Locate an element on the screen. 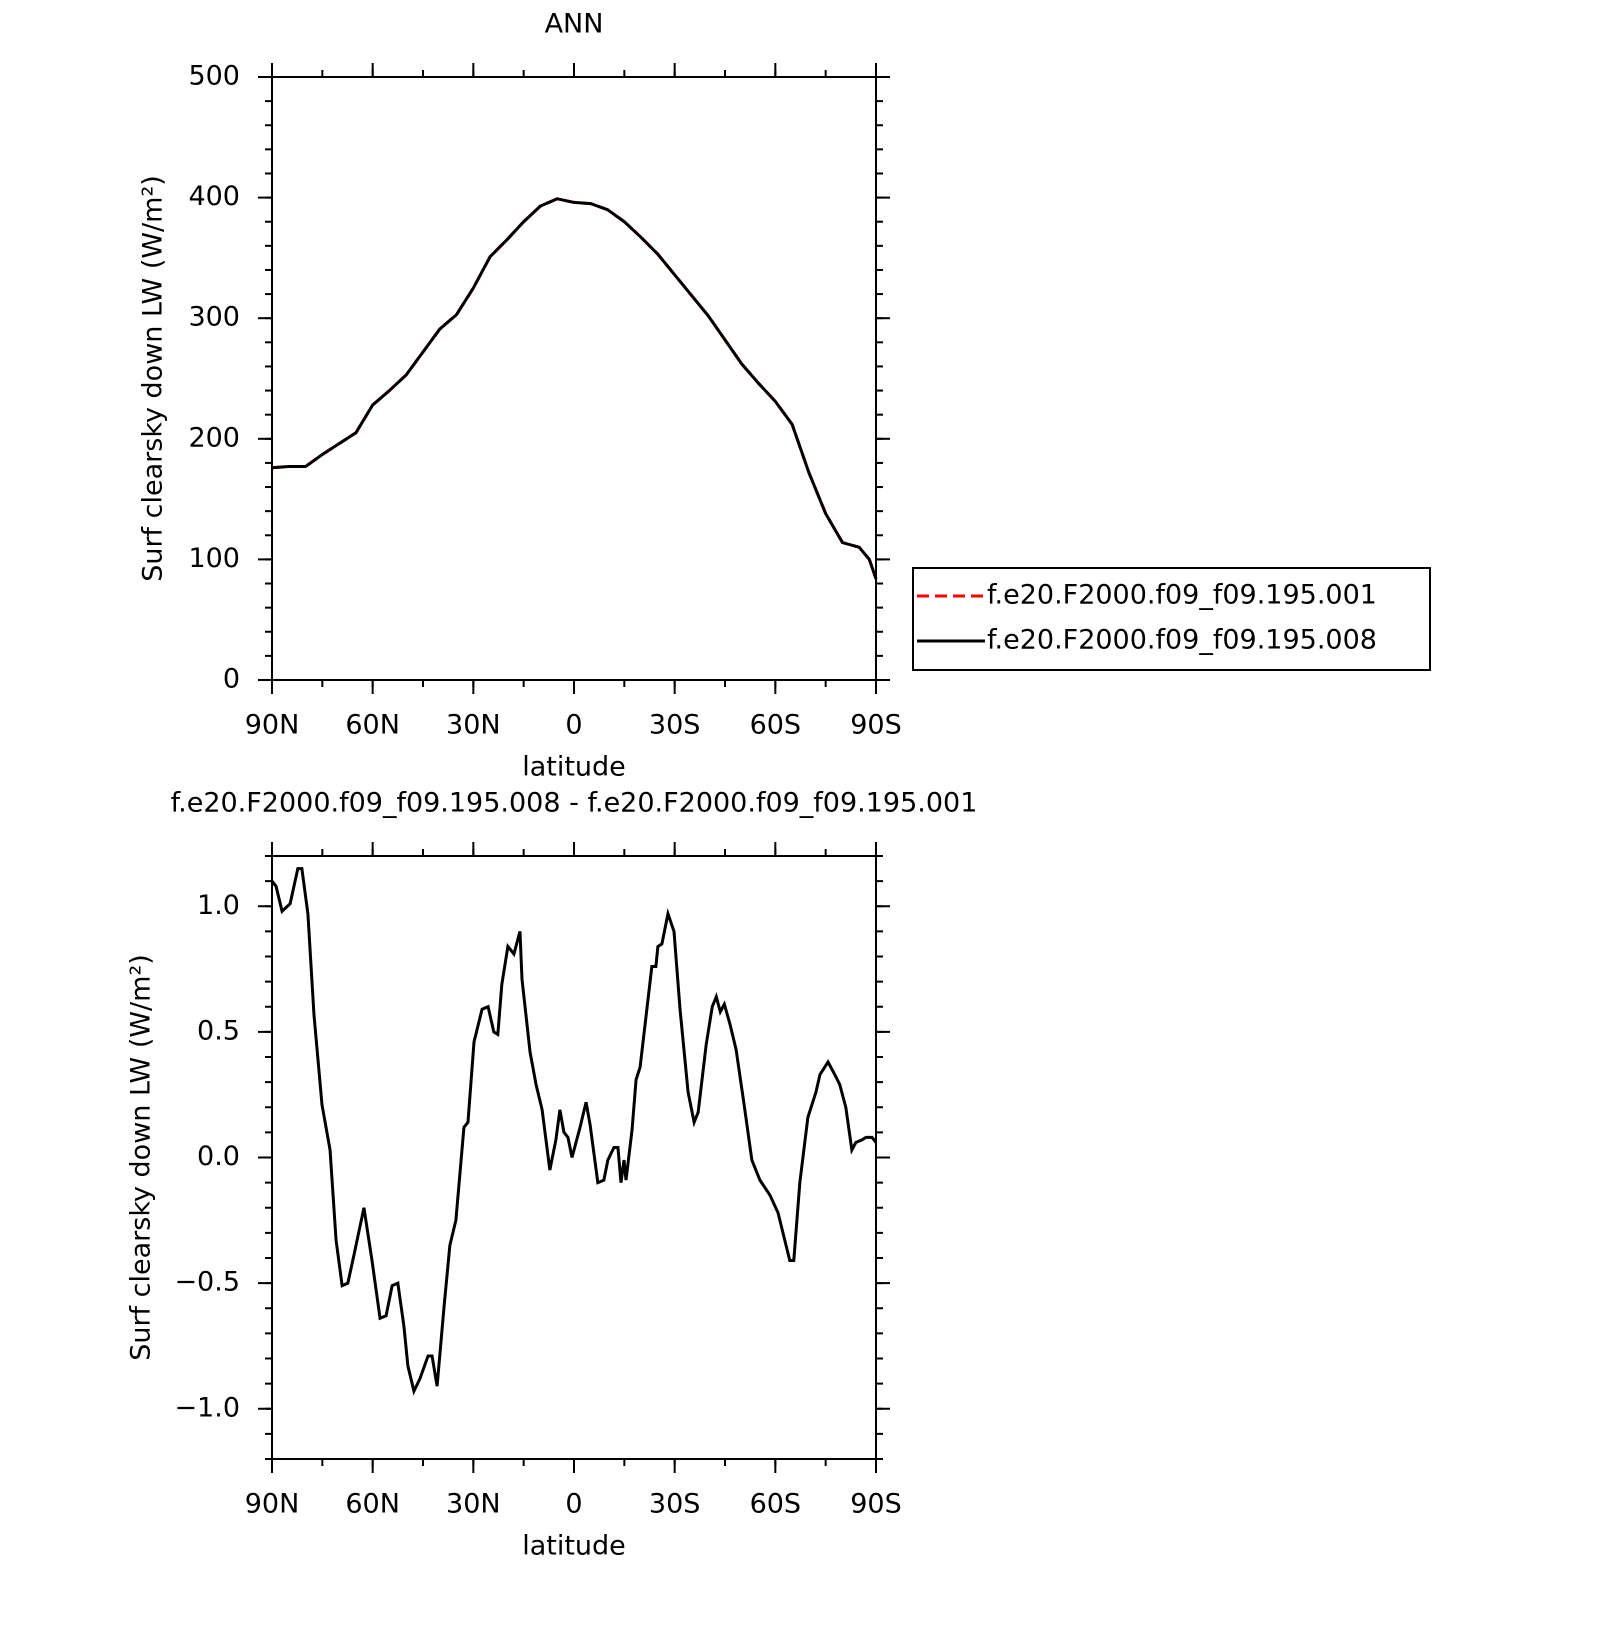 This screenshot has width=1599, height=1635. y-tick-label: 0 is located at coordinates (231, 679).